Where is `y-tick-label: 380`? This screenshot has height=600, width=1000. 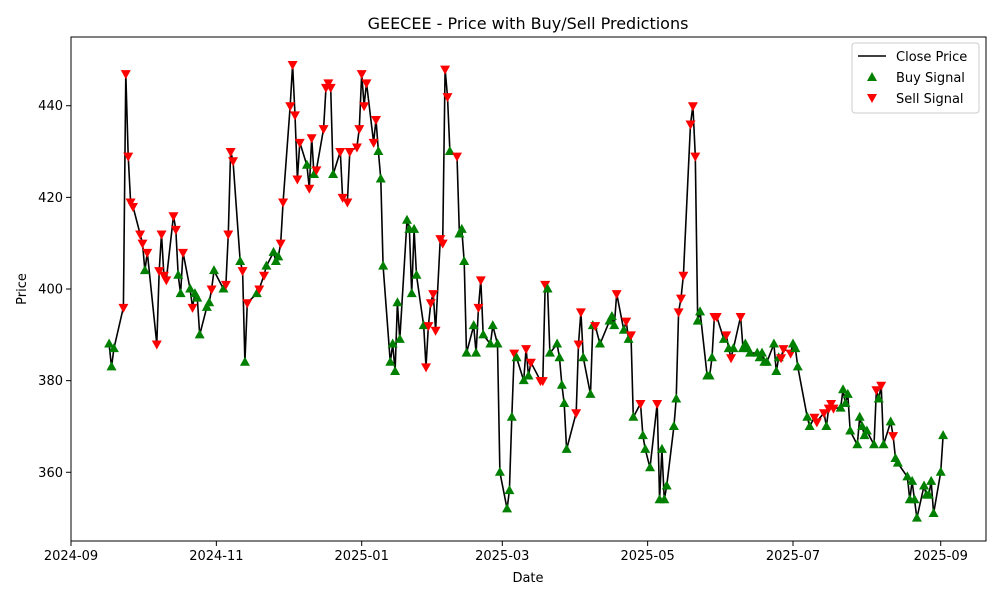
y-tick-label: 380 is located at coordinates (50, 381).